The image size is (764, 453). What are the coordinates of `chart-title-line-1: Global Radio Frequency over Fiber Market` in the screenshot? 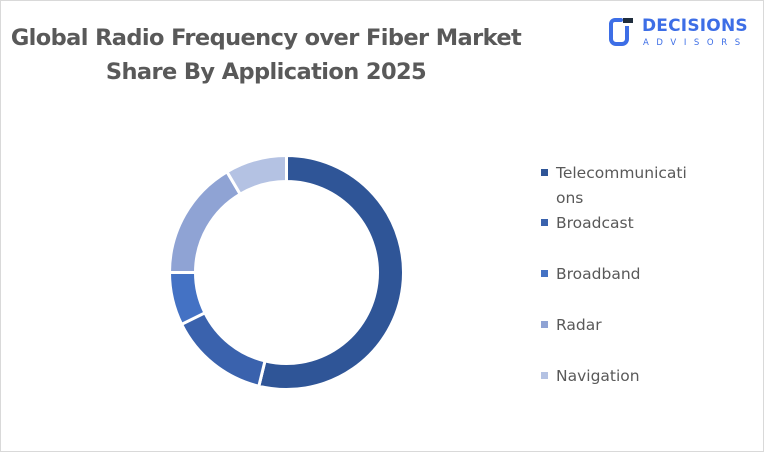 It's located at (266, 38).